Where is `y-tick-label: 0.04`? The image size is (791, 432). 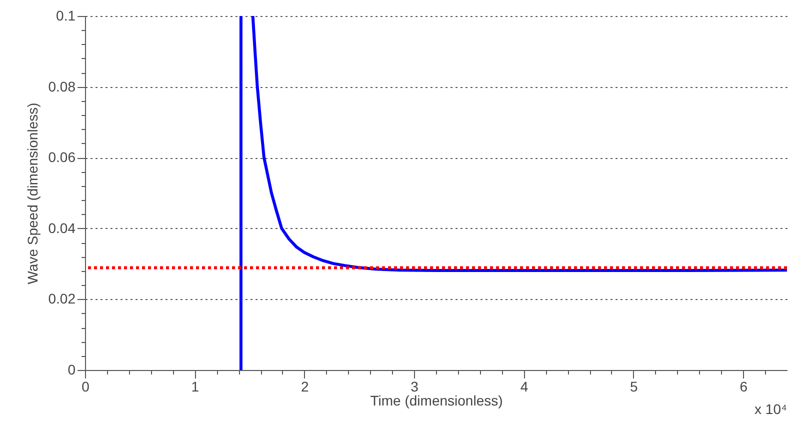 y-tick-label: 0.04 is located at coordinates (62, 228).